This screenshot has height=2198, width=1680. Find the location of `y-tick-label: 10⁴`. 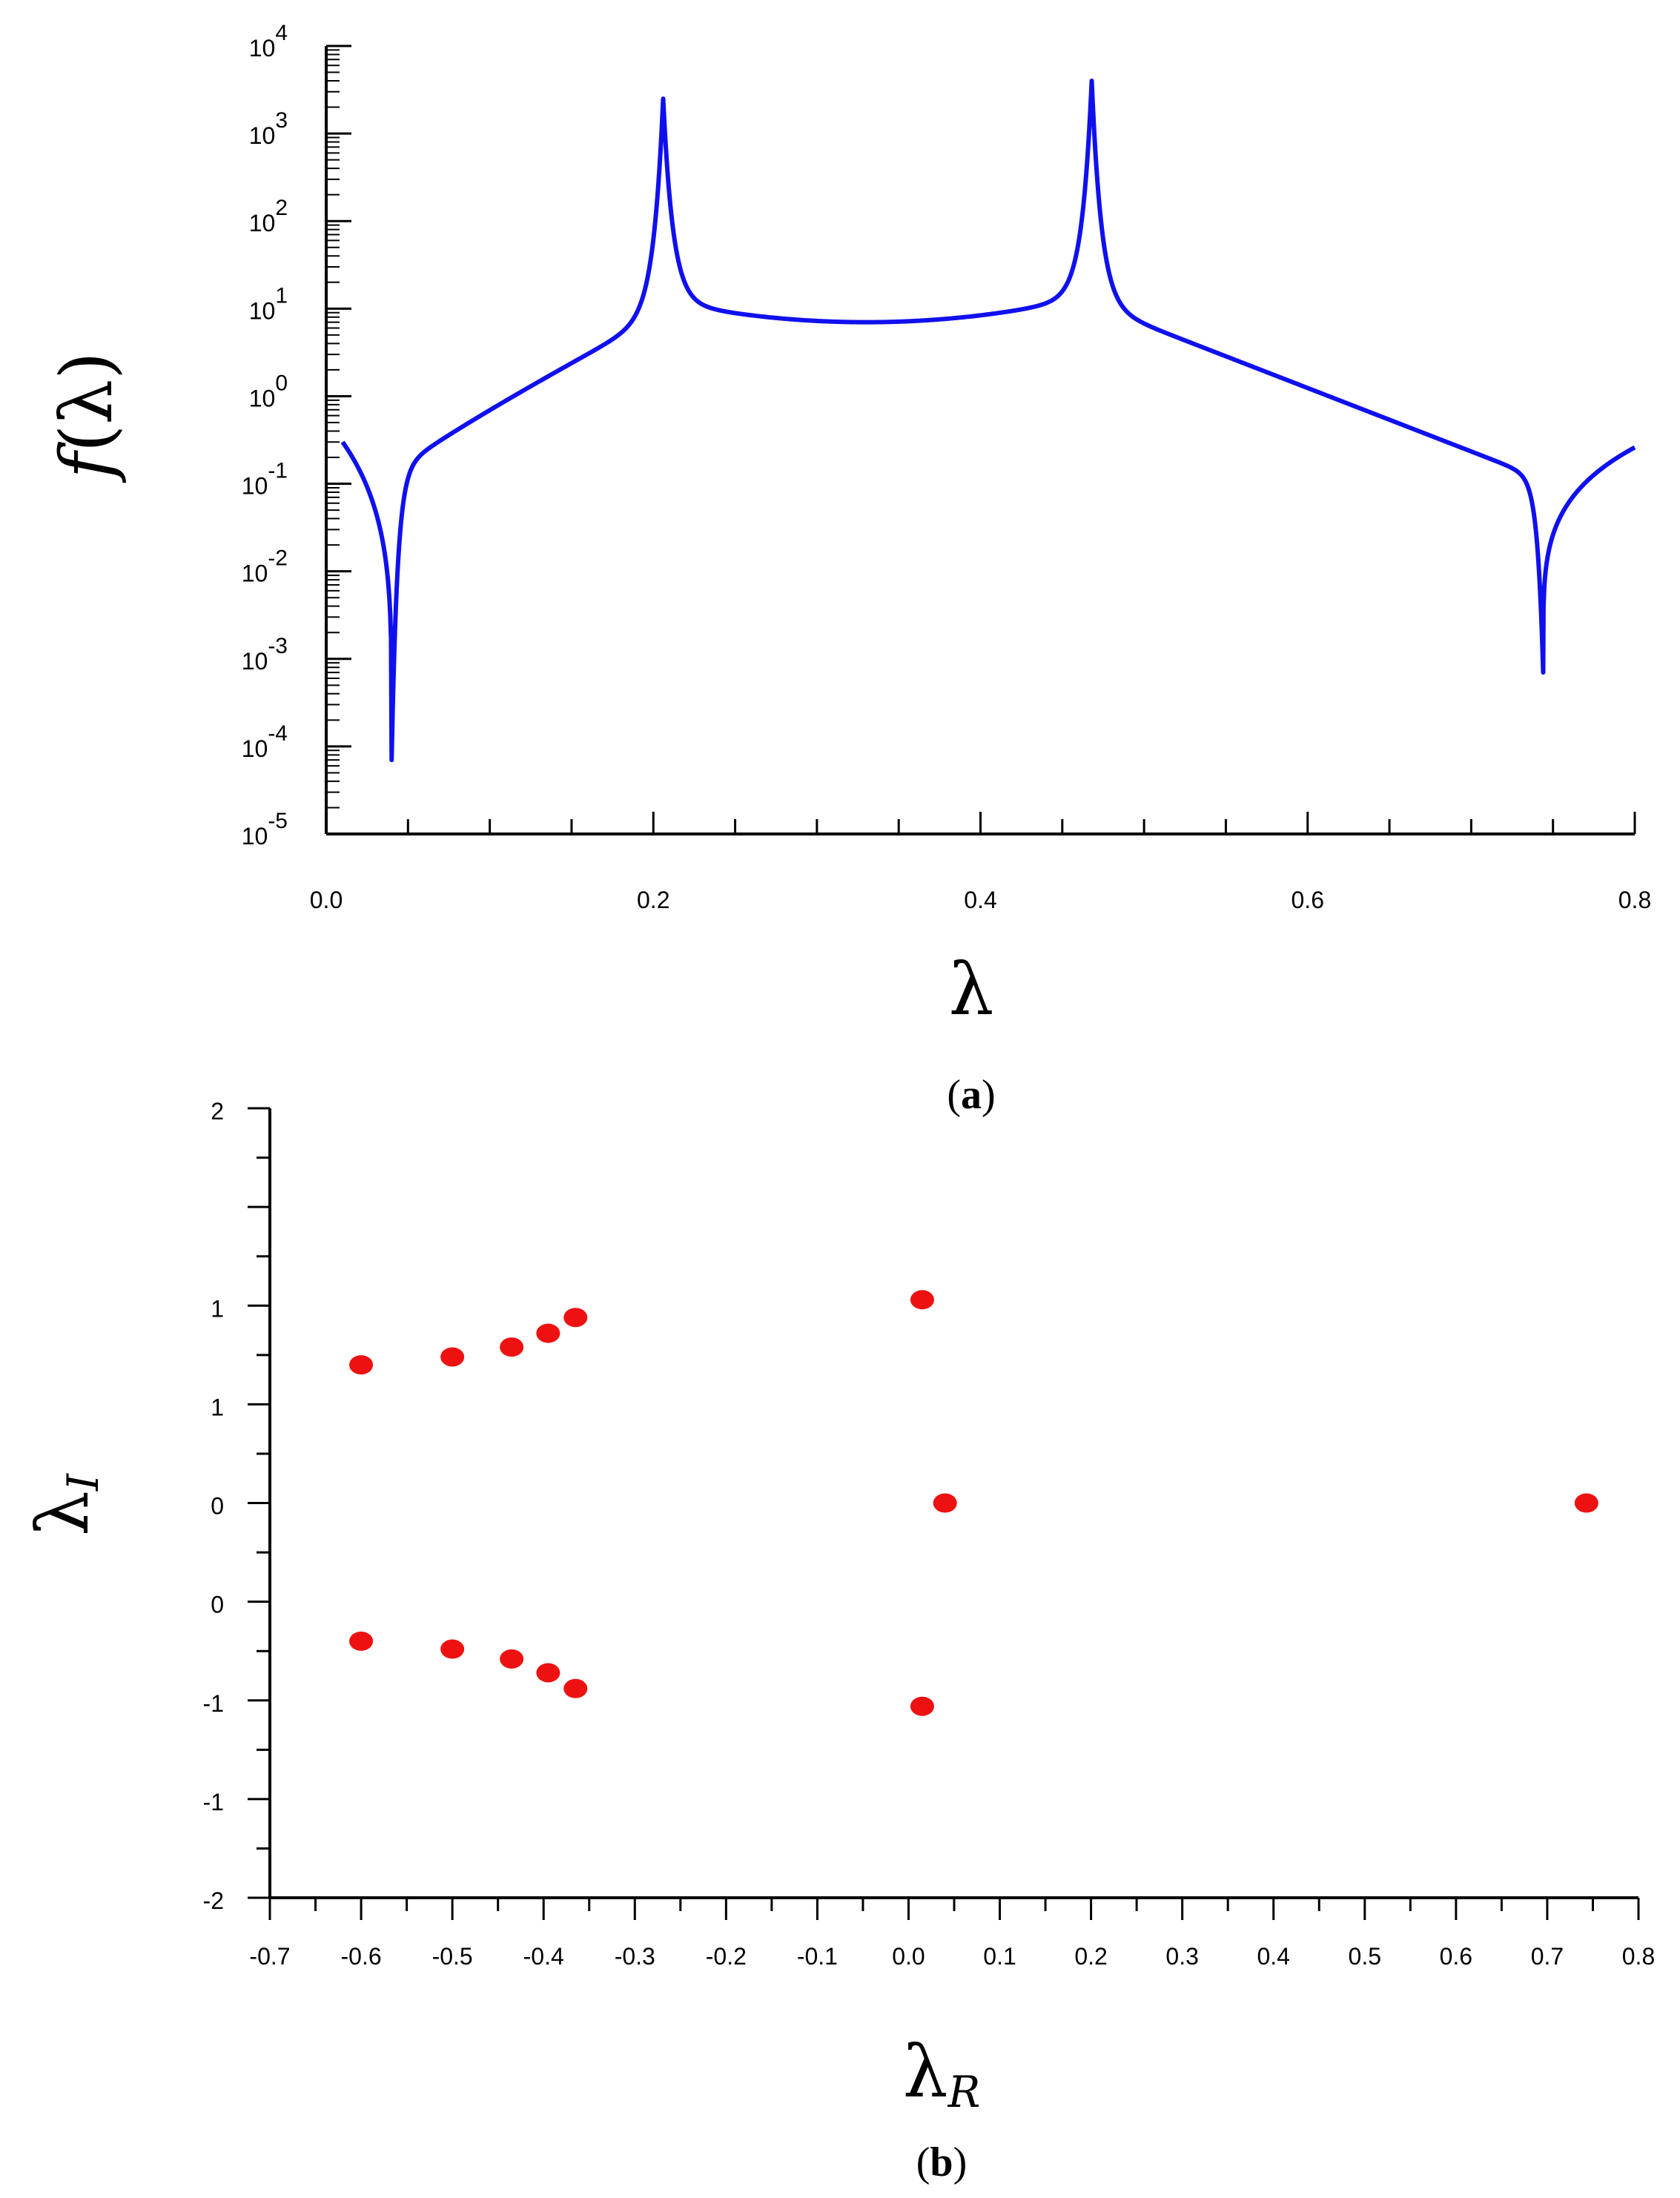

y-tick-label: 10⁴ is located at coordinates (268, 41).